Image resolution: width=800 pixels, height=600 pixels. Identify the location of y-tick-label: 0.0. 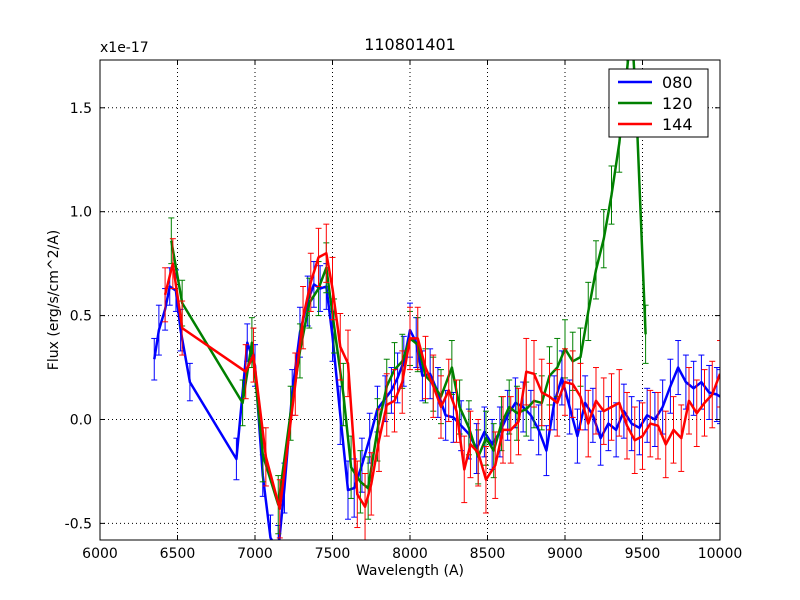
(81, 420).